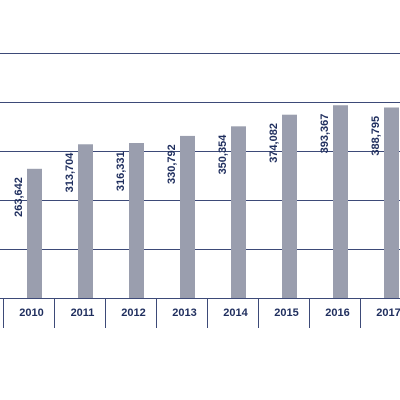 The image size is (400, 400). What do you see at coordinates (325, 134) in the screenshot?
I see `value-label-2016: 393,367` at bounding box center [325, 134].